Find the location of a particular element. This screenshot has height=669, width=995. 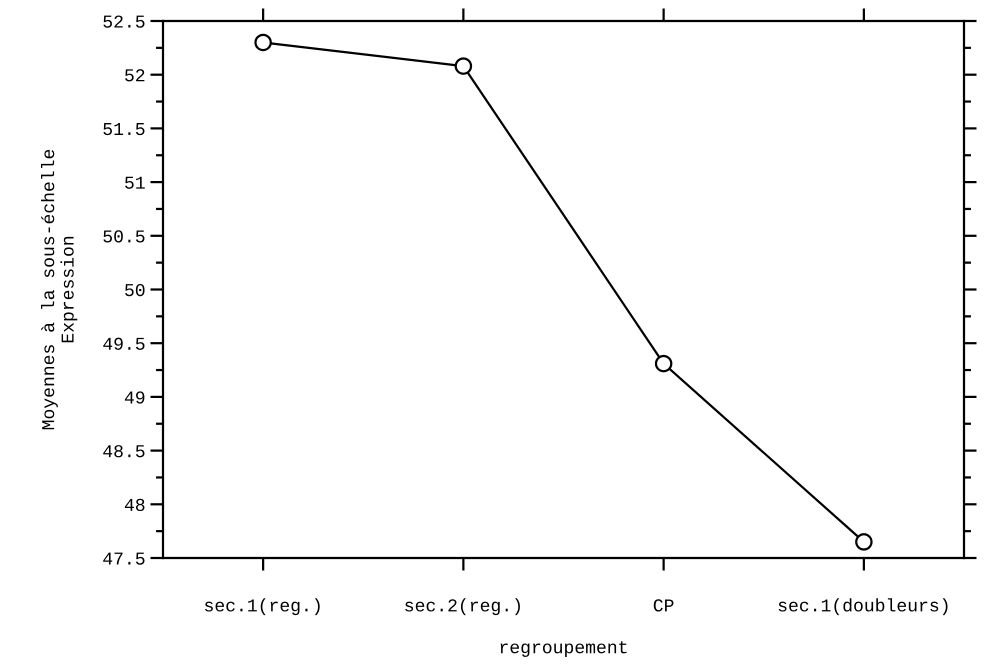

y-tick-label: 48 is located at coordinates (134, 505).